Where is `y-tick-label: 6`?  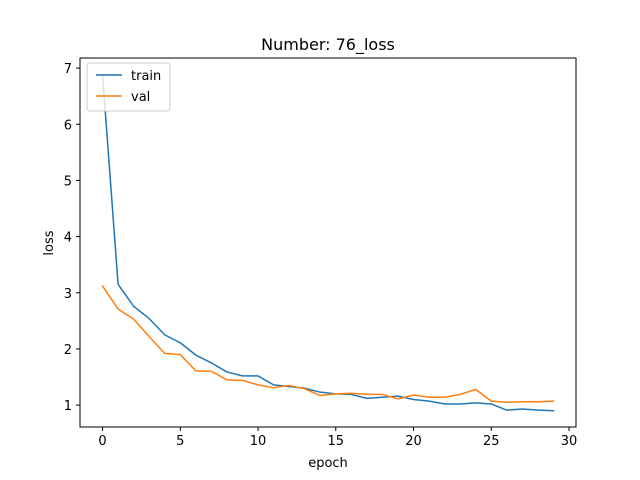
y-tick-label: 6 is located at coordinates (68, 125).